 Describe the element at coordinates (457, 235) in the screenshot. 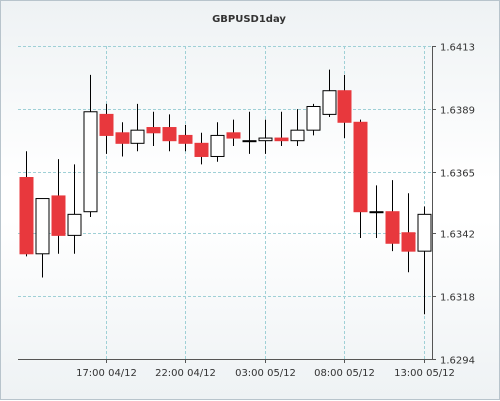

I see `y-tick-label: 1.6342` at that location.